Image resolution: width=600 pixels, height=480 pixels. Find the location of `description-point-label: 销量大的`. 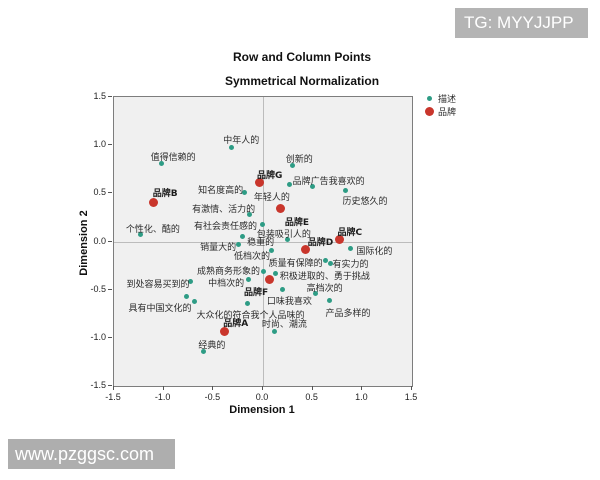

description-point-label: 销量大的 is located at coordinates (218, 248).